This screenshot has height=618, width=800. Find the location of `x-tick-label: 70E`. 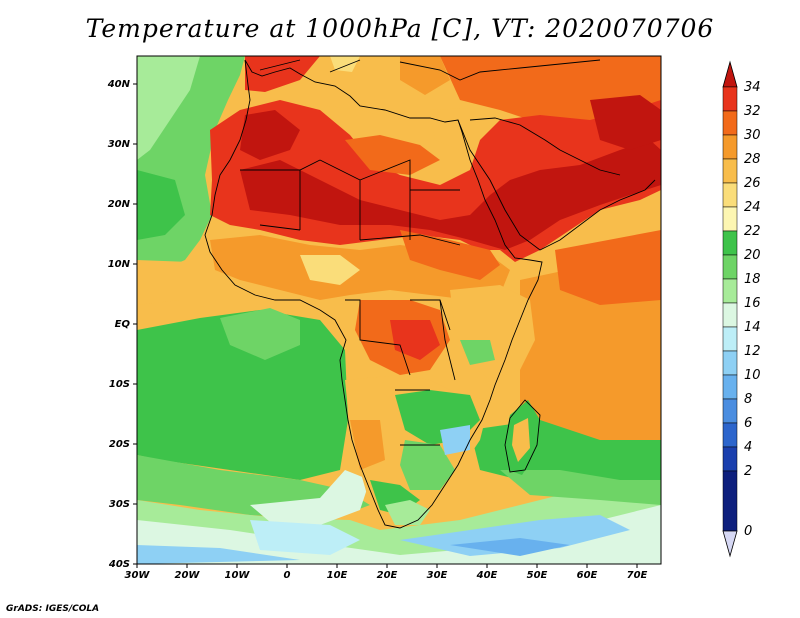

x-tick-label: 70E is located at coordinates (637, 575).